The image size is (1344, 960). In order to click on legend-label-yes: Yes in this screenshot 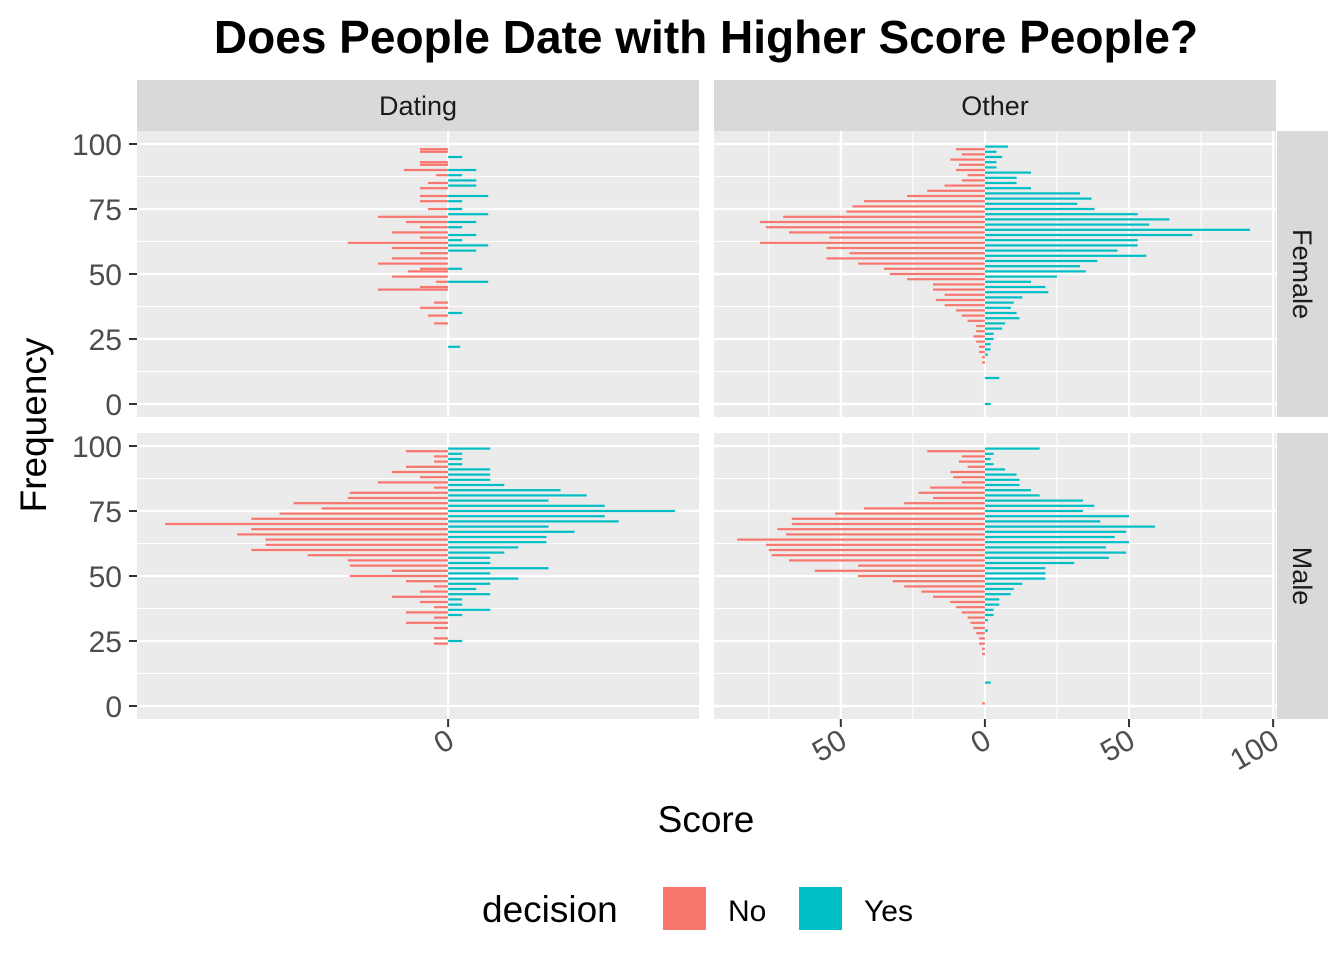, I will do `click(888, 911)`.